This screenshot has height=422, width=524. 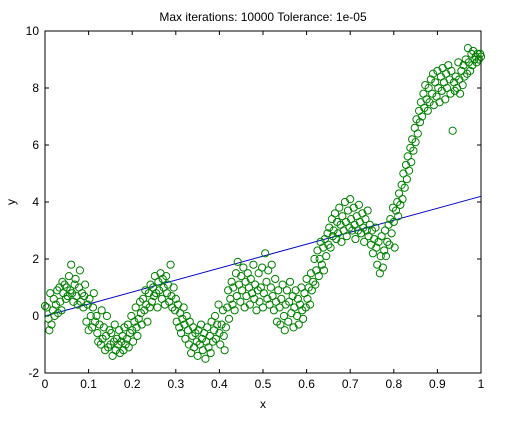 I want to click on x-tick-label: 0.5, so click(x=263, y=384).